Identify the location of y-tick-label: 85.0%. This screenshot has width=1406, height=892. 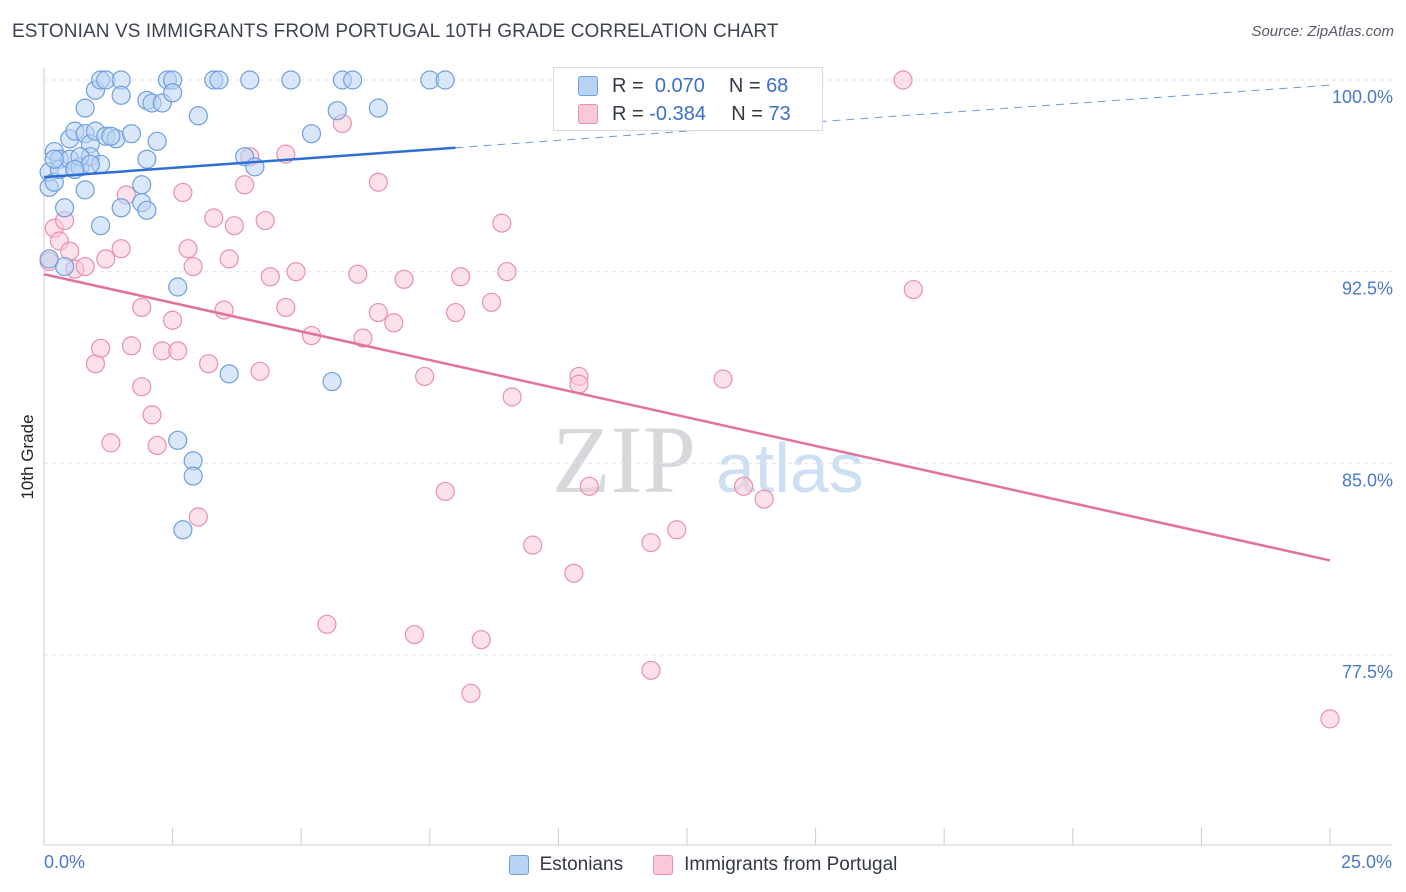
(1367, 480).